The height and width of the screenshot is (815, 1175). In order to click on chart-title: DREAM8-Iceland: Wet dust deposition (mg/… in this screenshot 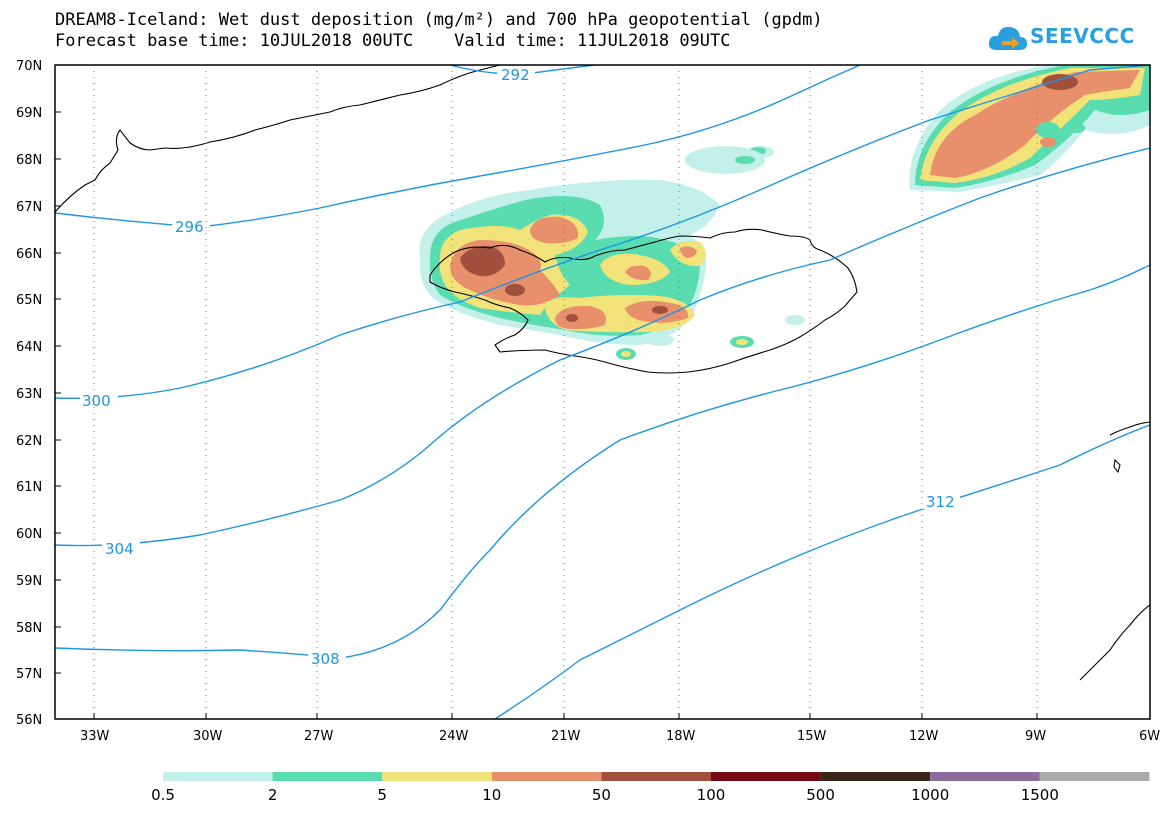, I will do `click(439, 20)`.